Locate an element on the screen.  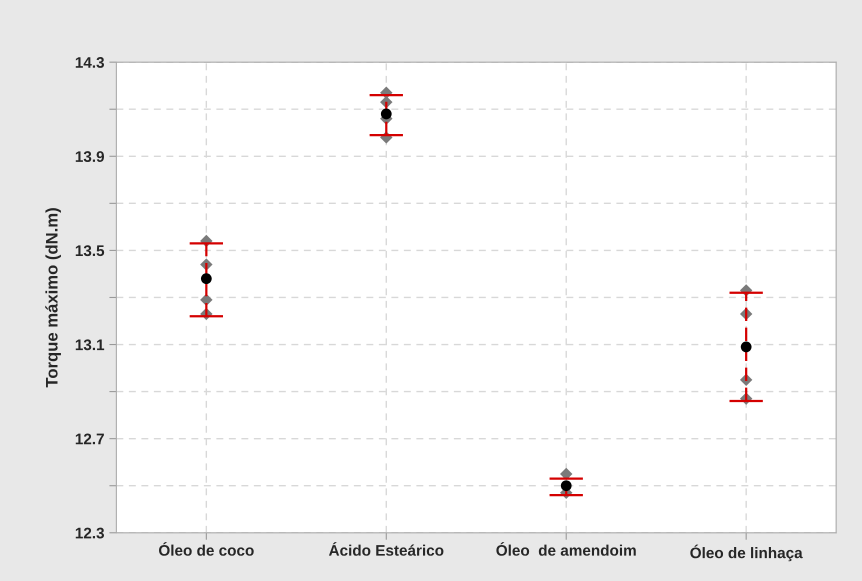
y-axis-title: Torque máximo (dN.m) is located at coordinates (53, 298).